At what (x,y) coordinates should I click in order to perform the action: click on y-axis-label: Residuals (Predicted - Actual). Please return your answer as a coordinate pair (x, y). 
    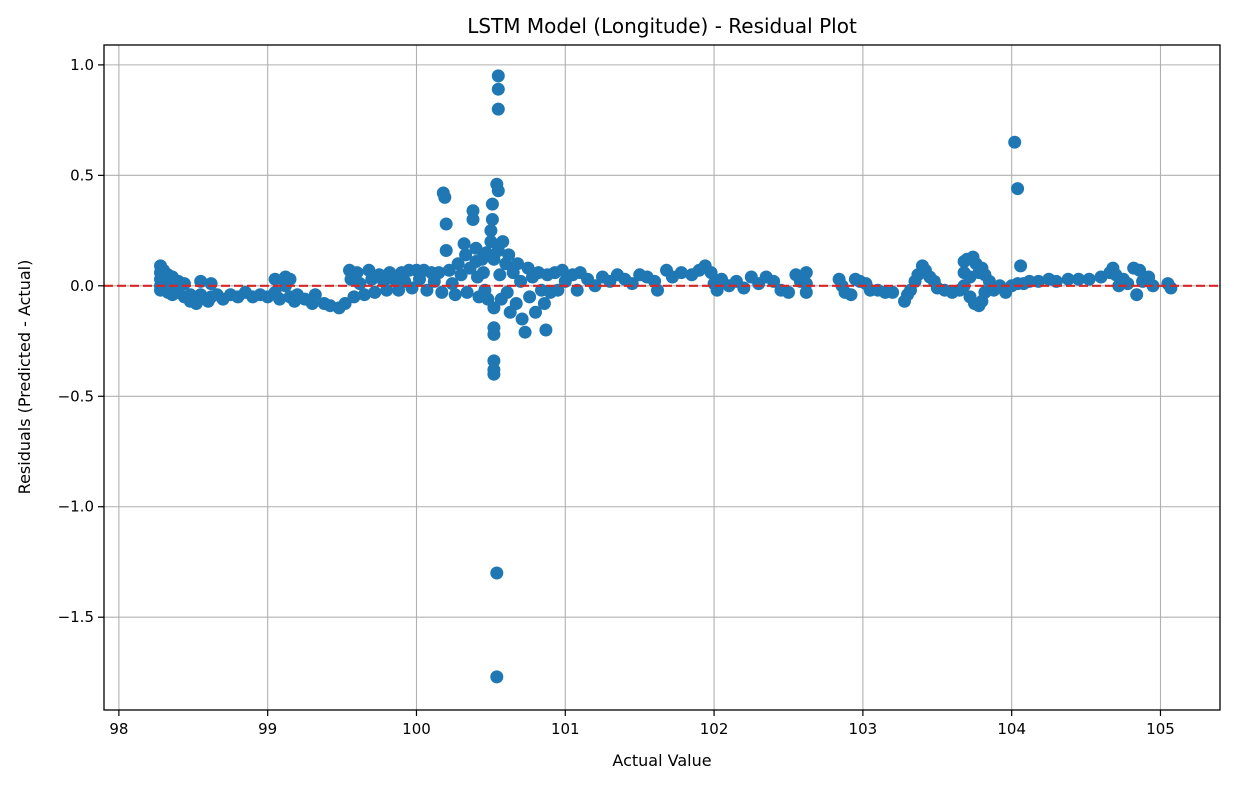
    Looking at the image, I should click on (24, 377).